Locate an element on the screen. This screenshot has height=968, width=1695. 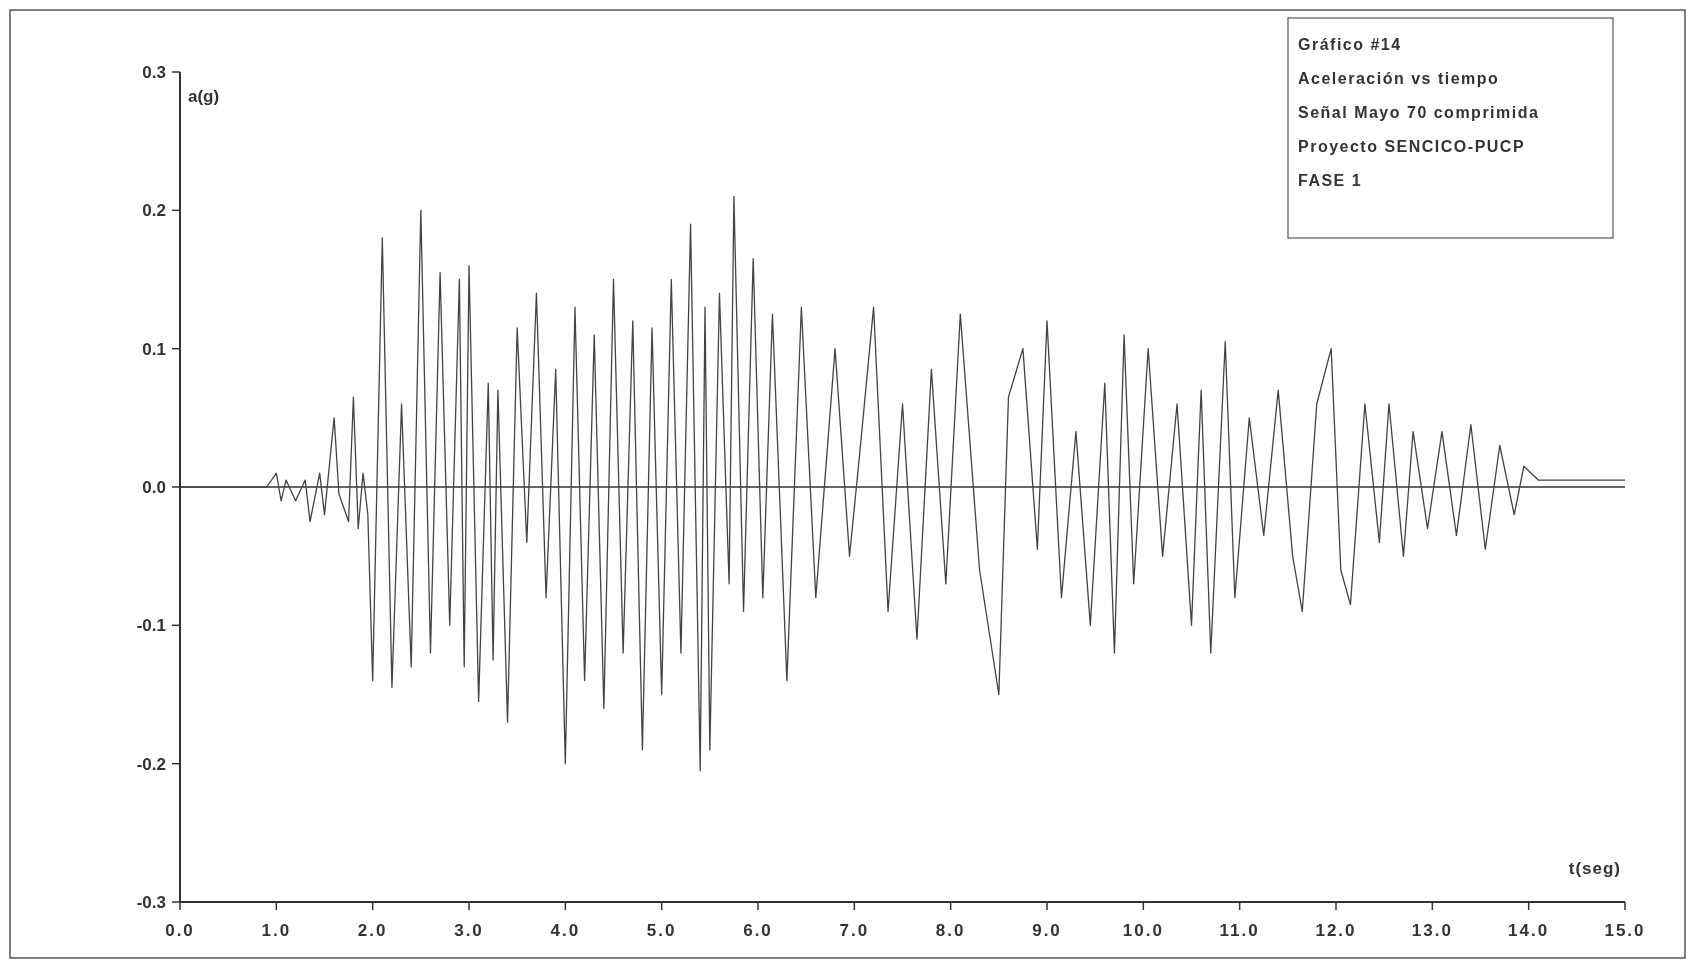
x-tick-label: 4.0 is located at coordinates (565, 930).